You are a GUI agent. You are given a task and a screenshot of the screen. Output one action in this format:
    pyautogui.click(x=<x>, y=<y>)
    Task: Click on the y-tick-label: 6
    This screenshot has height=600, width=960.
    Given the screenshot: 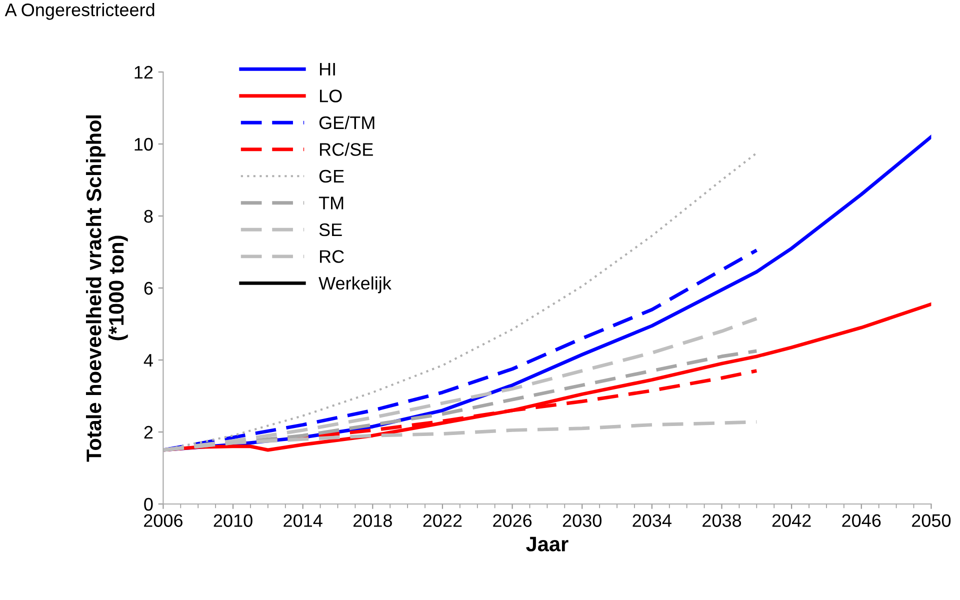 What is the action you would take?
    pyautogui.click(x=148, y=288)
    